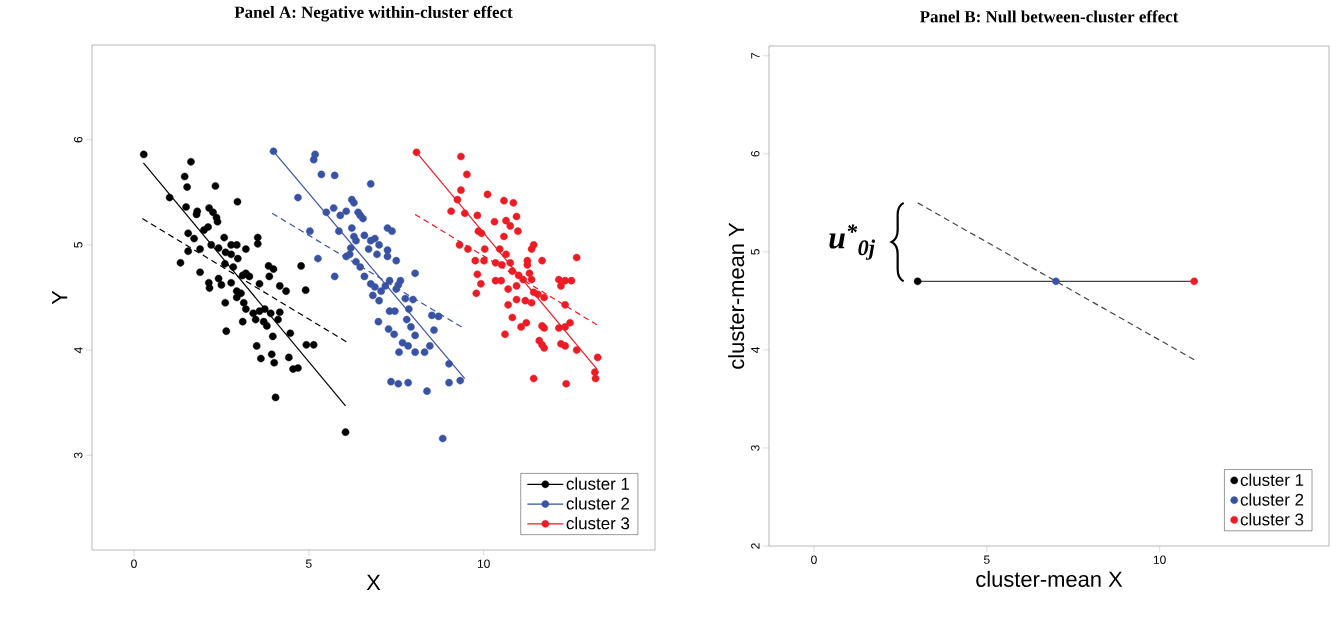  What do you see at coordinates (1049, 578) in the screenshot?
I see `x-axis-title: cluster-mean X` at bounding box center [1049, 578].